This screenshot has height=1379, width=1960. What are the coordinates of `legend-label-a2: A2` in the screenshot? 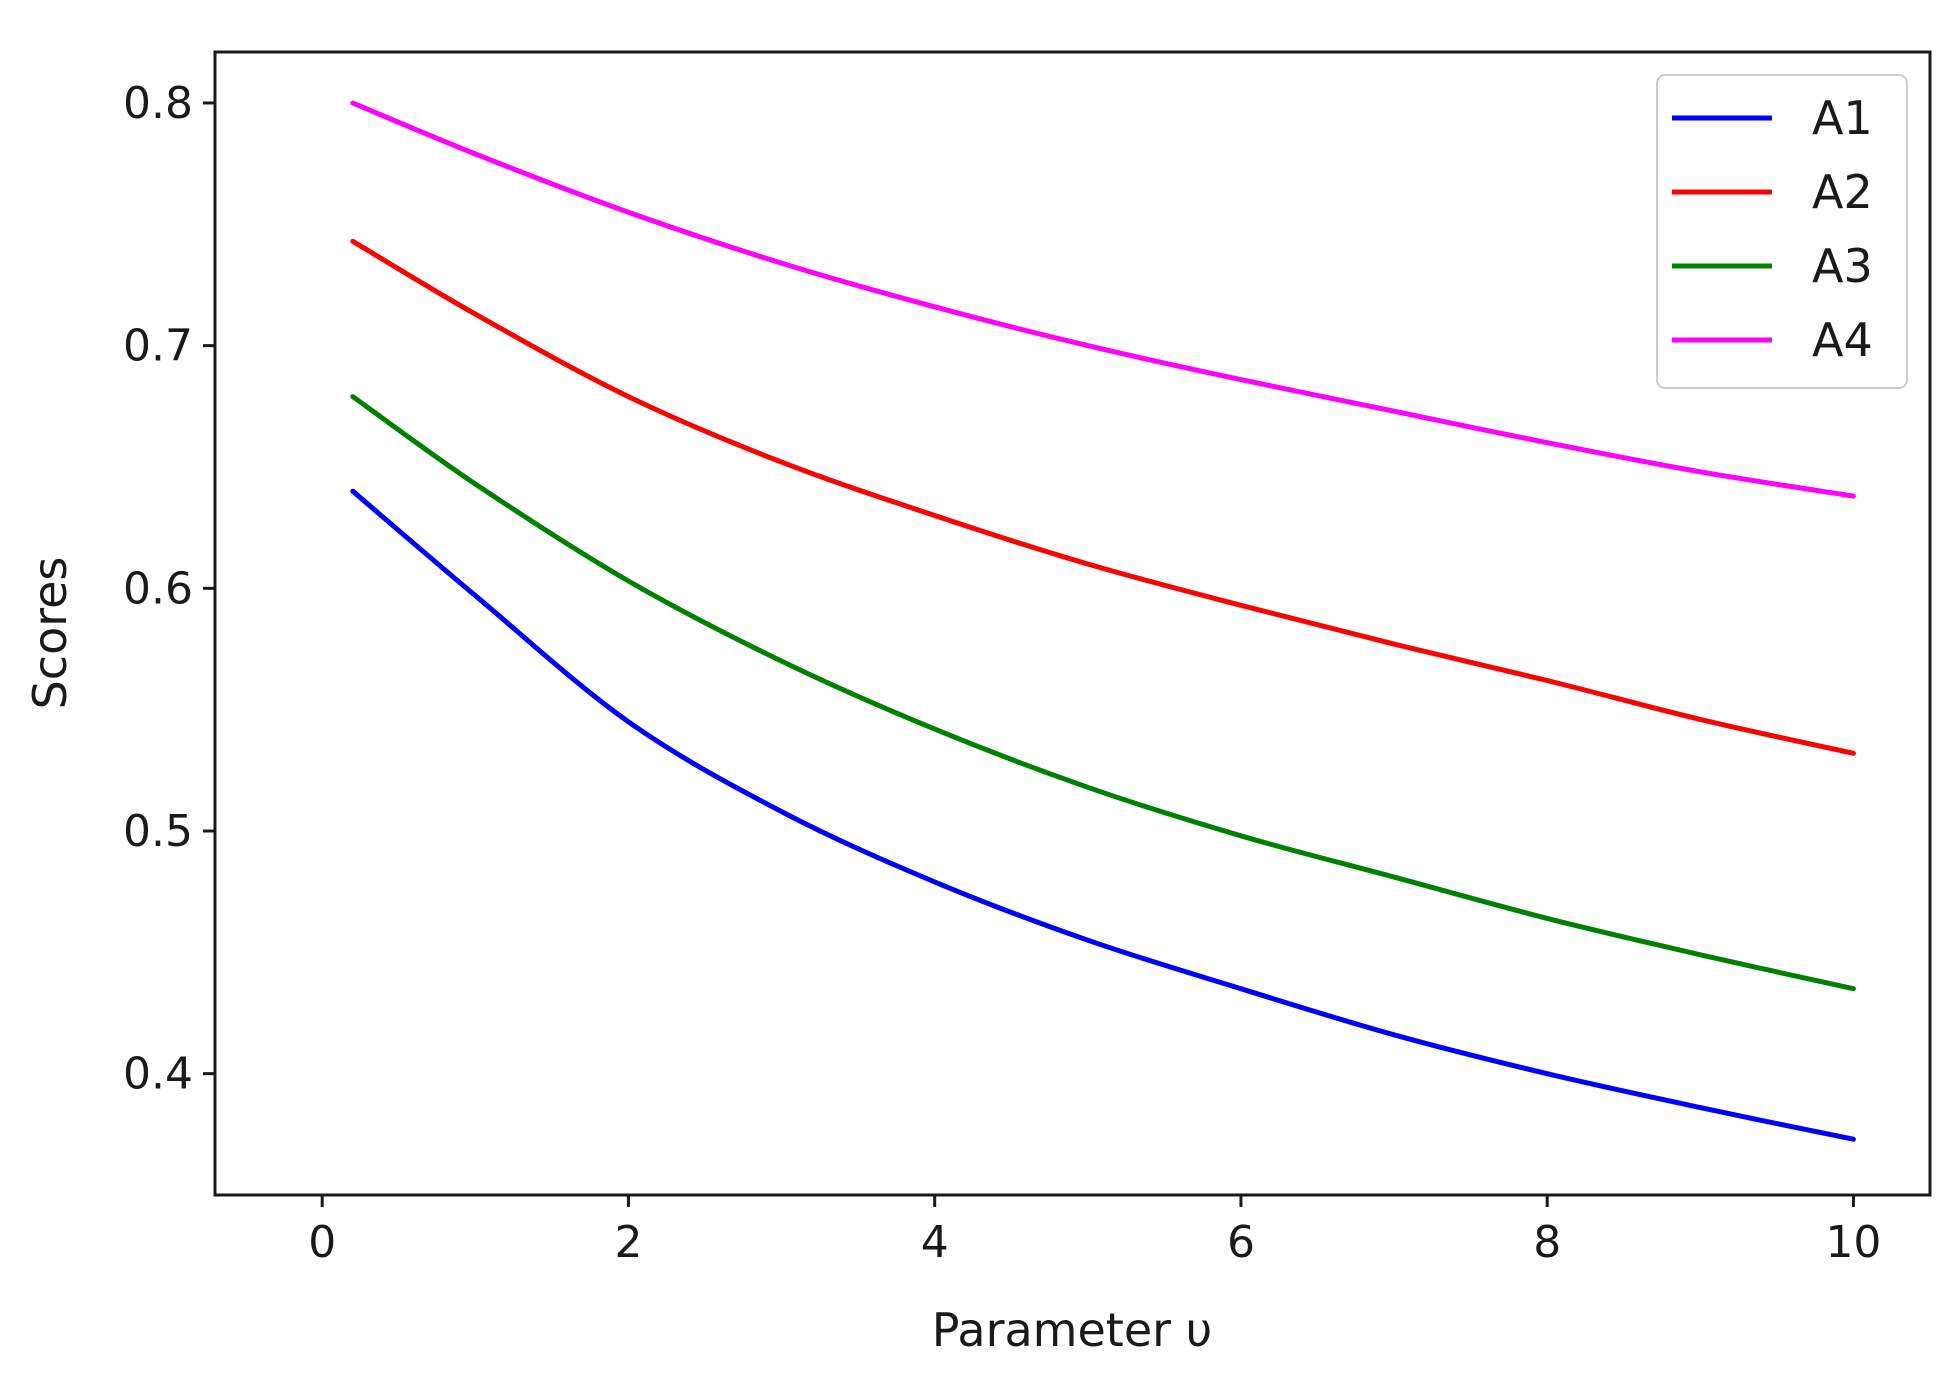 It's located at (1842, 192).